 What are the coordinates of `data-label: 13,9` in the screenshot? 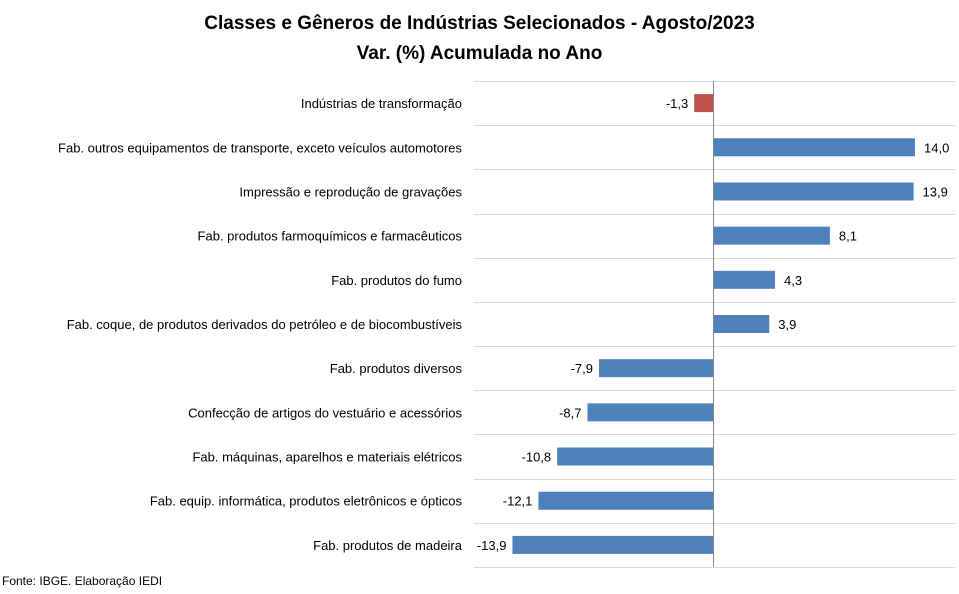 It's located at (935, 191).